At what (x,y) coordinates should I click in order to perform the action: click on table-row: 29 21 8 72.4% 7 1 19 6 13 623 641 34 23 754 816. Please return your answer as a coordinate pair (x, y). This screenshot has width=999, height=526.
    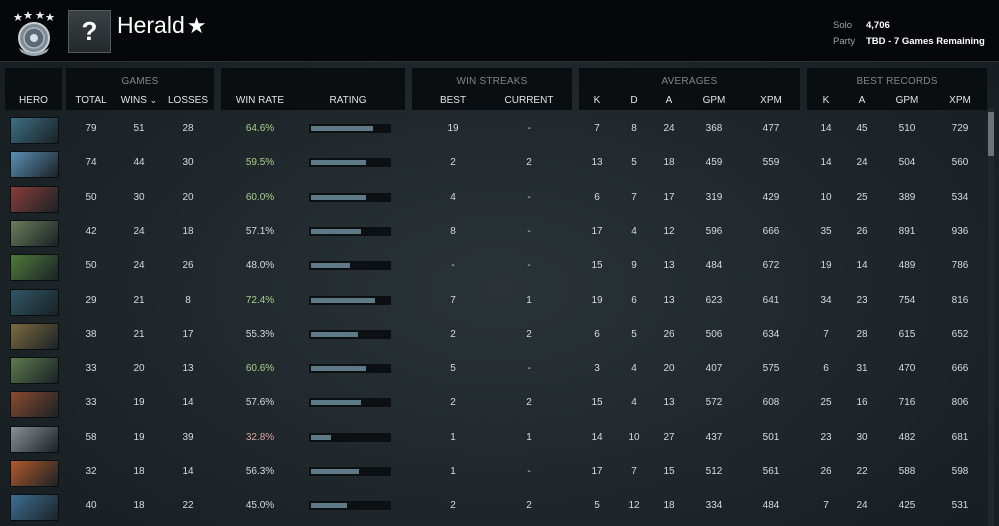
    Looking at the image, I should click on (496, 301).